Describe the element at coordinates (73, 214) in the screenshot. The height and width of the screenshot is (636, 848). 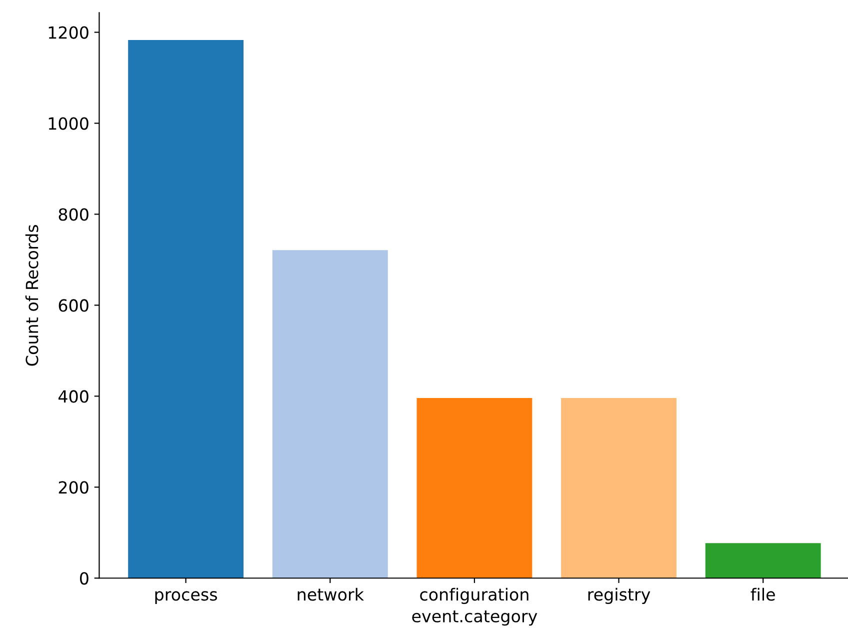
I see `y-tick-label: 800` at that location.